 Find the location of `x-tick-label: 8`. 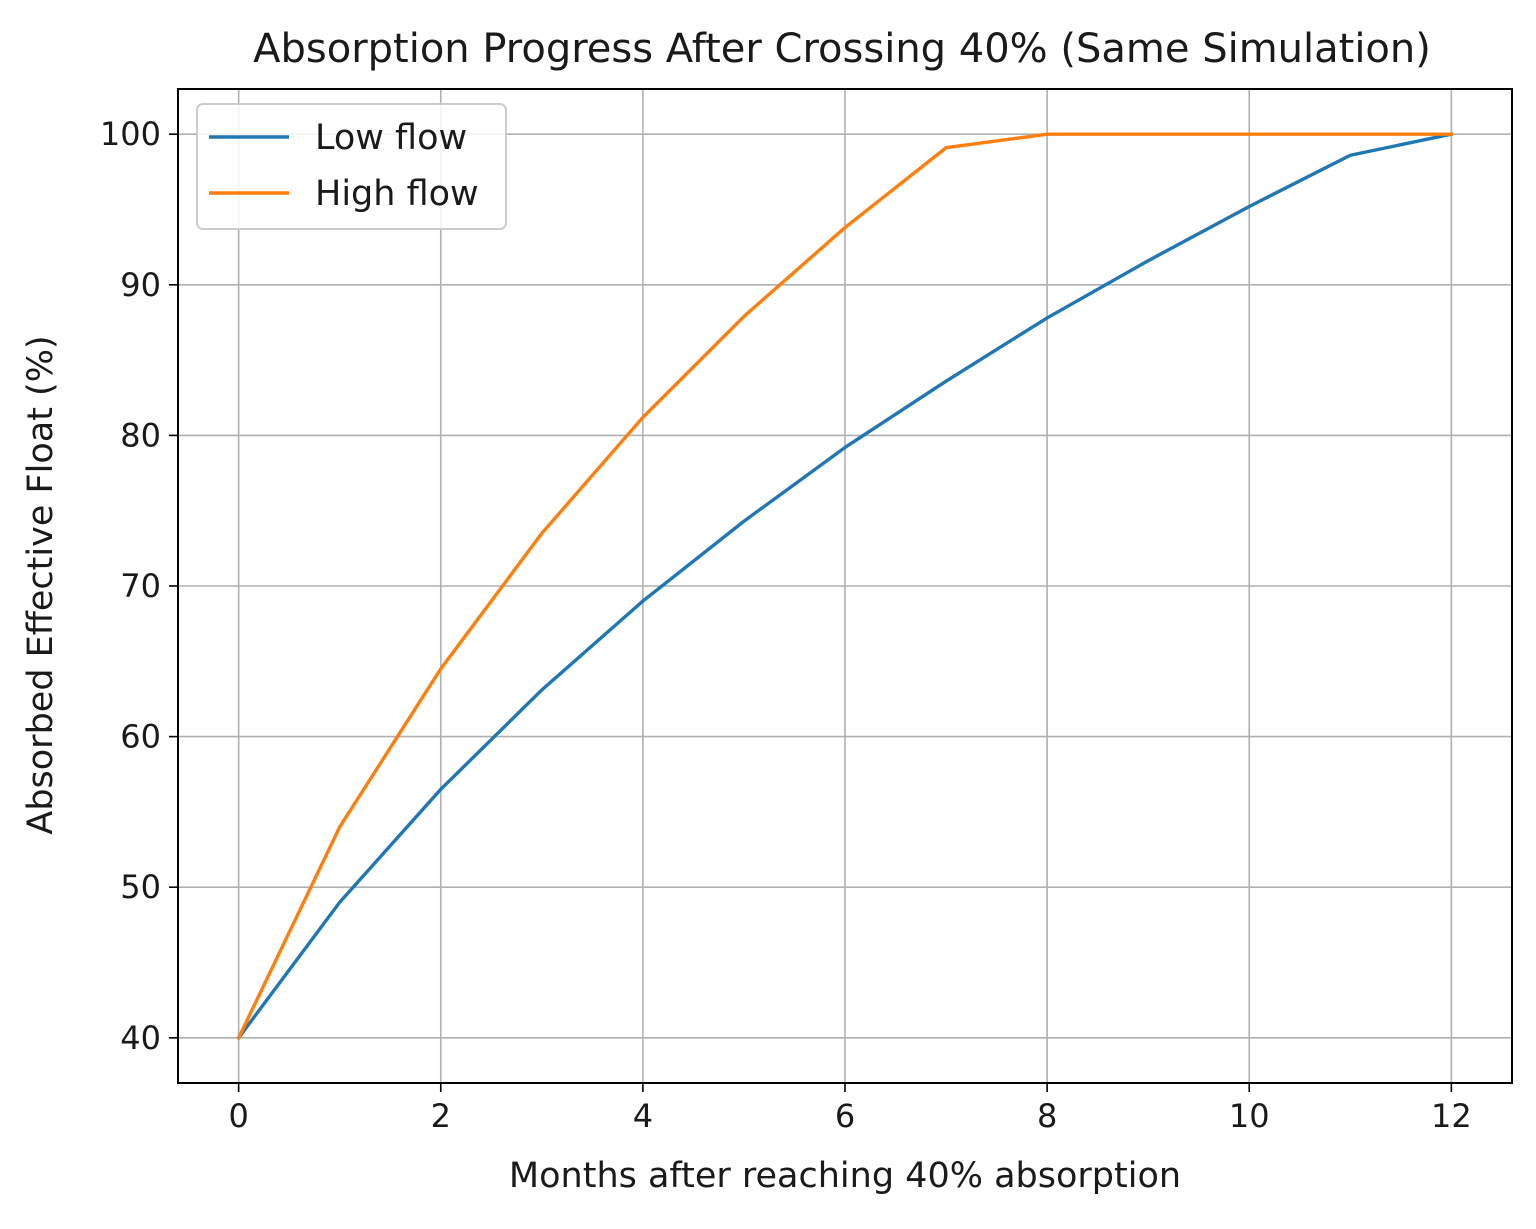

x-tick-label: 8 is located at coordinates (1047, 1116).